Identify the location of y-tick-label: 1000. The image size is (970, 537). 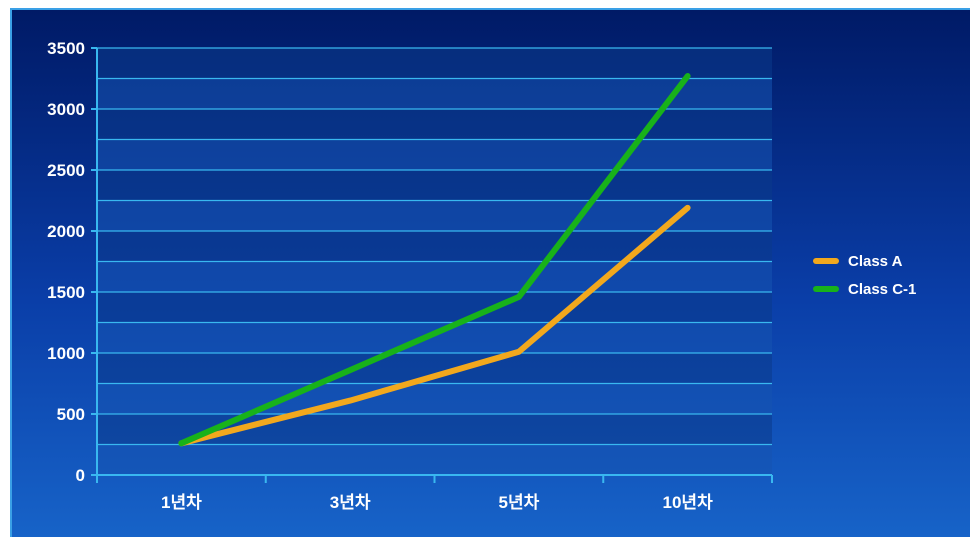
(66, 353).